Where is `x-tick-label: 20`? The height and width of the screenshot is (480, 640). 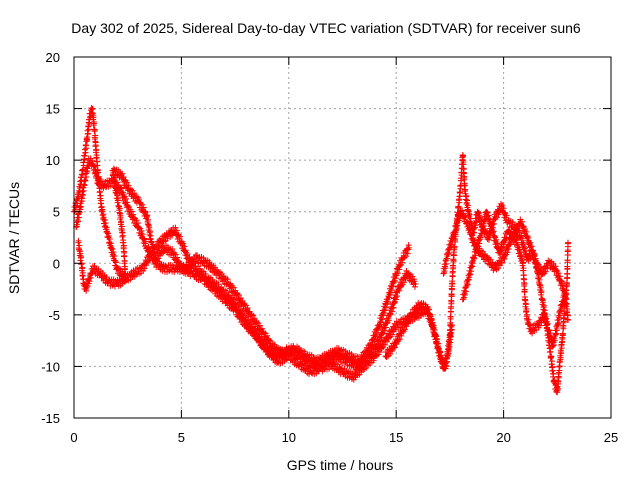
x-tick-label: 20 is located at coordinates (503, 437).